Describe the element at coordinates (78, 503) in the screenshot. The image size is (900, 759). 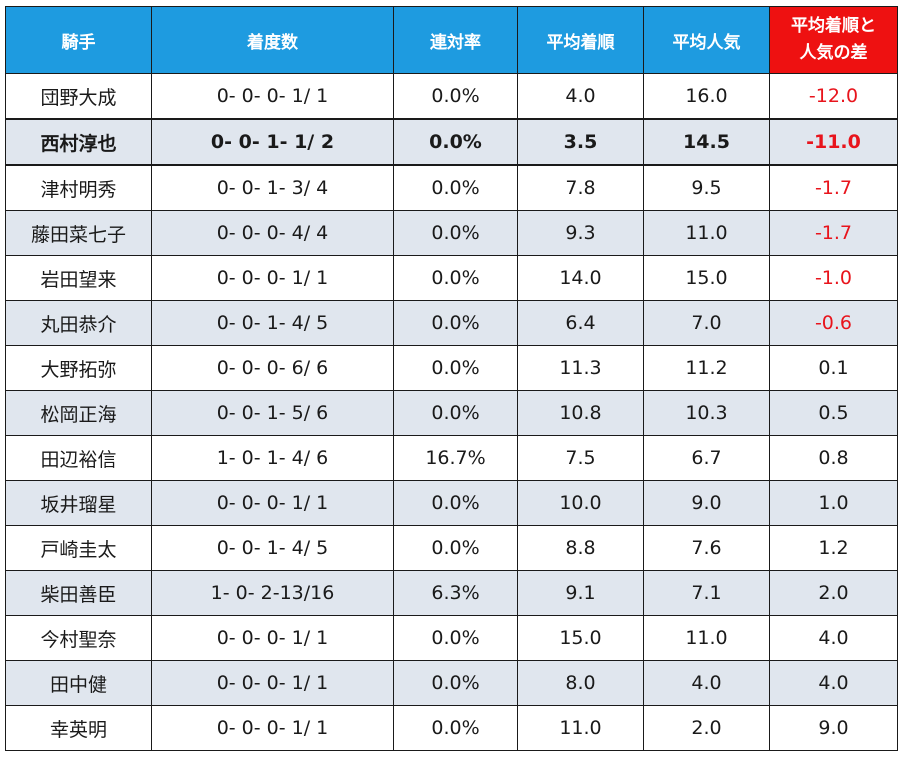
I see `cell-jockey: 坂井瑠星` at that location.